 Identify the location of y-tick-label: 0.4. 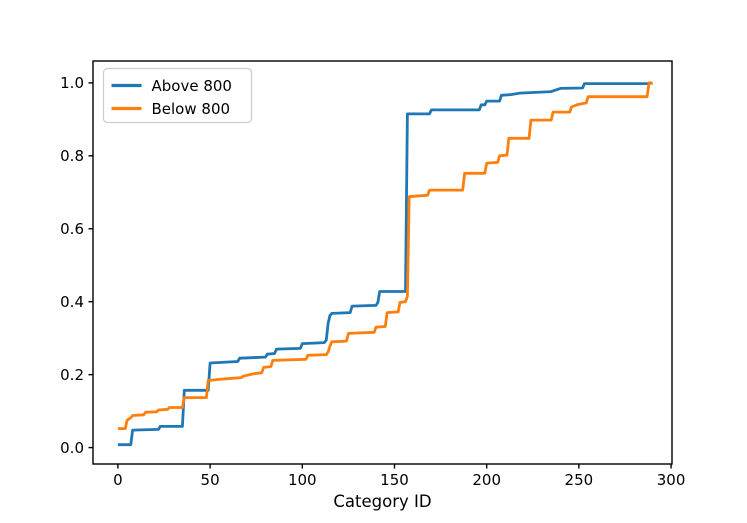
(72, 302).